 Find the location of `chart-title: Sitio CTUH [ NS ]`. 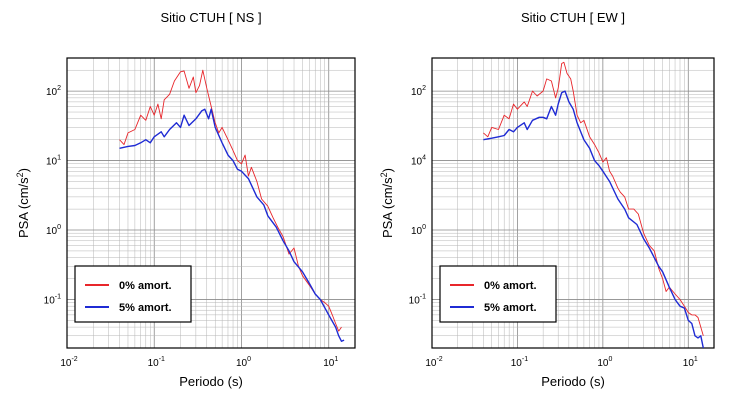

chart-title: Sitio CTUH [ NS ] is located at coordinates (210, 17).